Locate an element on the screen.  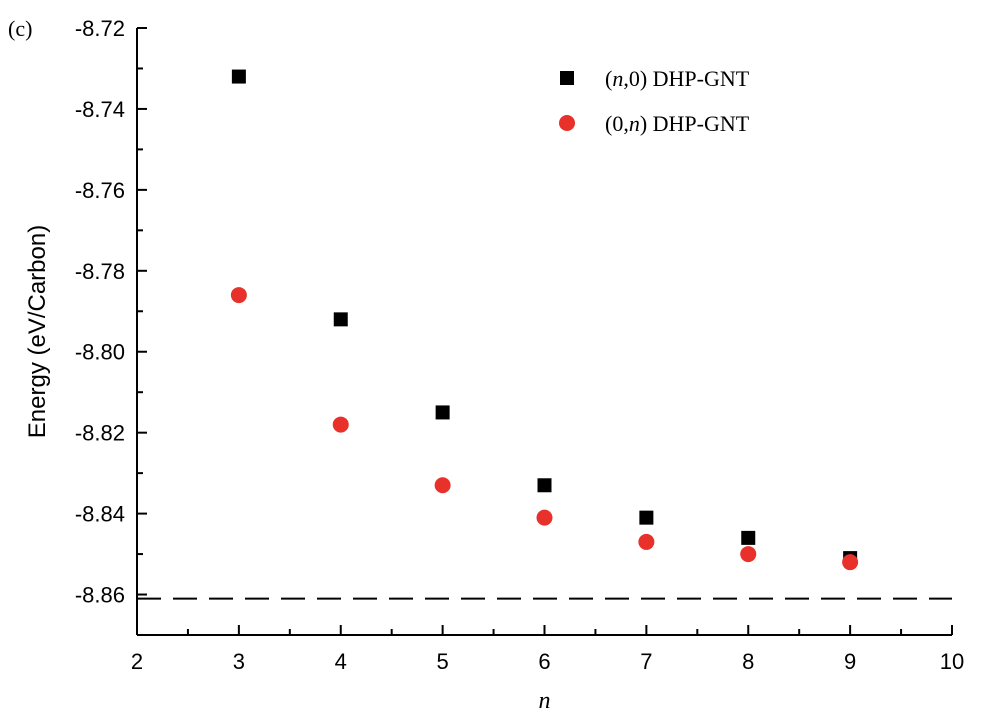
y-tick-label: -8.80 is located at coordinates (100, 352).